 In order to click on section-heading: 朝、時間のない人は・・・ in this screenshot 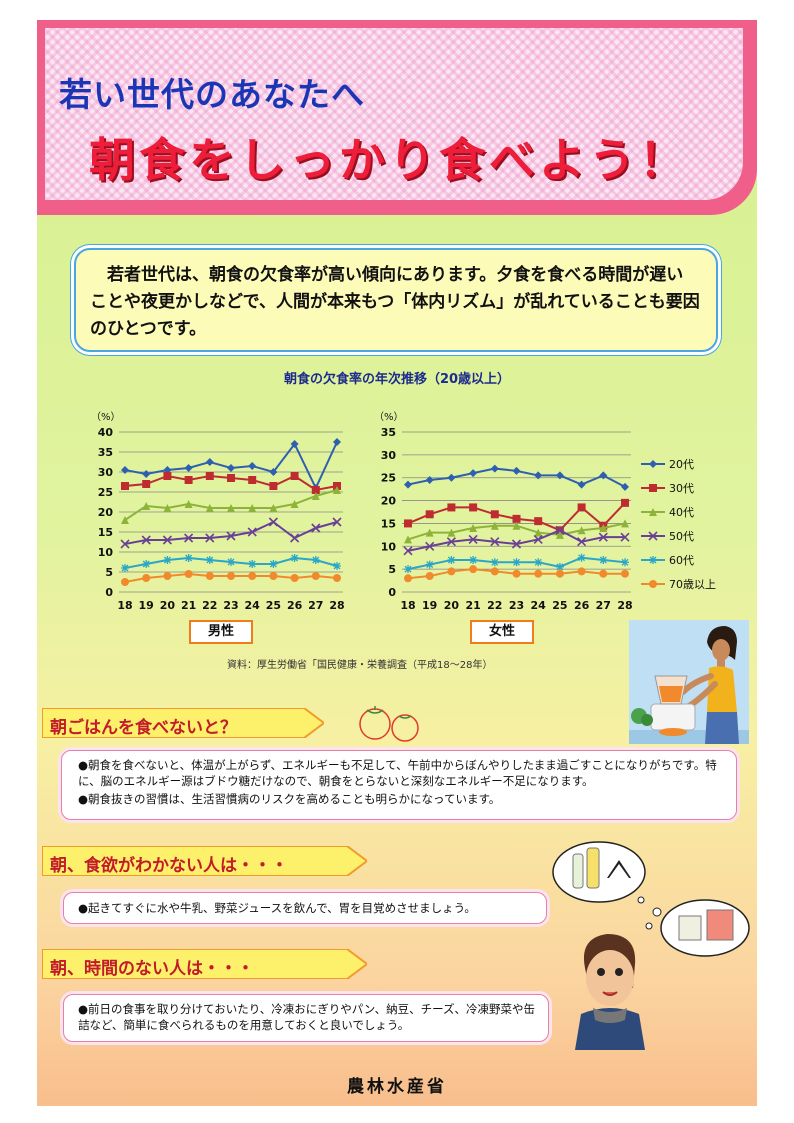, I will do `click(152, 969)`.